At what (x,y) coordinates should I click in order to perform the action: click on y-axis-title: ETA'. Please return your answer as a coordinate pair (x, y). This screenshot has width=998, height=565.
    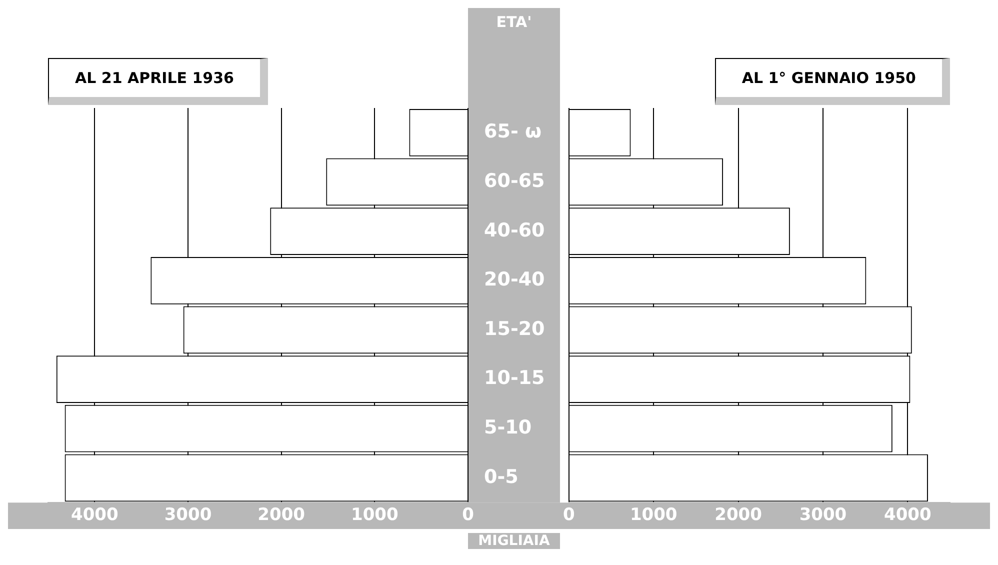
    Looking at the image, I should click on (514, 22).